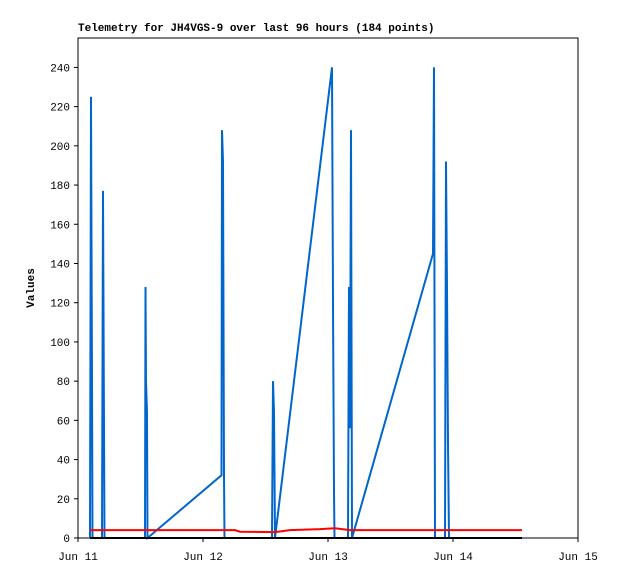  I want to click on x-tick-label: Jun 13, so click(328, 558).